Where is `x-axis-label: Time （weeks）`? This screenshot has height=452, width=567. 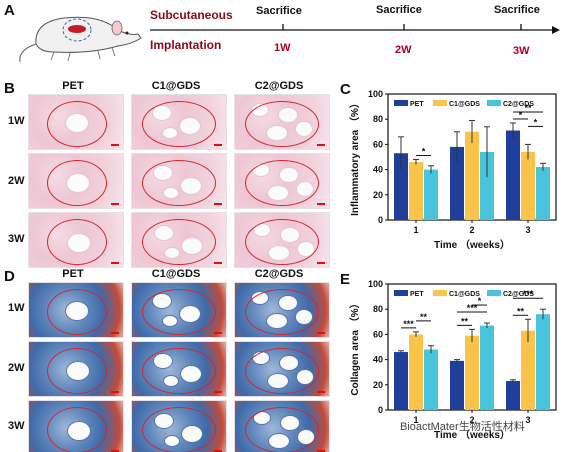 x-axis-label: Time （weeks） is located at coordinates (472, 434).